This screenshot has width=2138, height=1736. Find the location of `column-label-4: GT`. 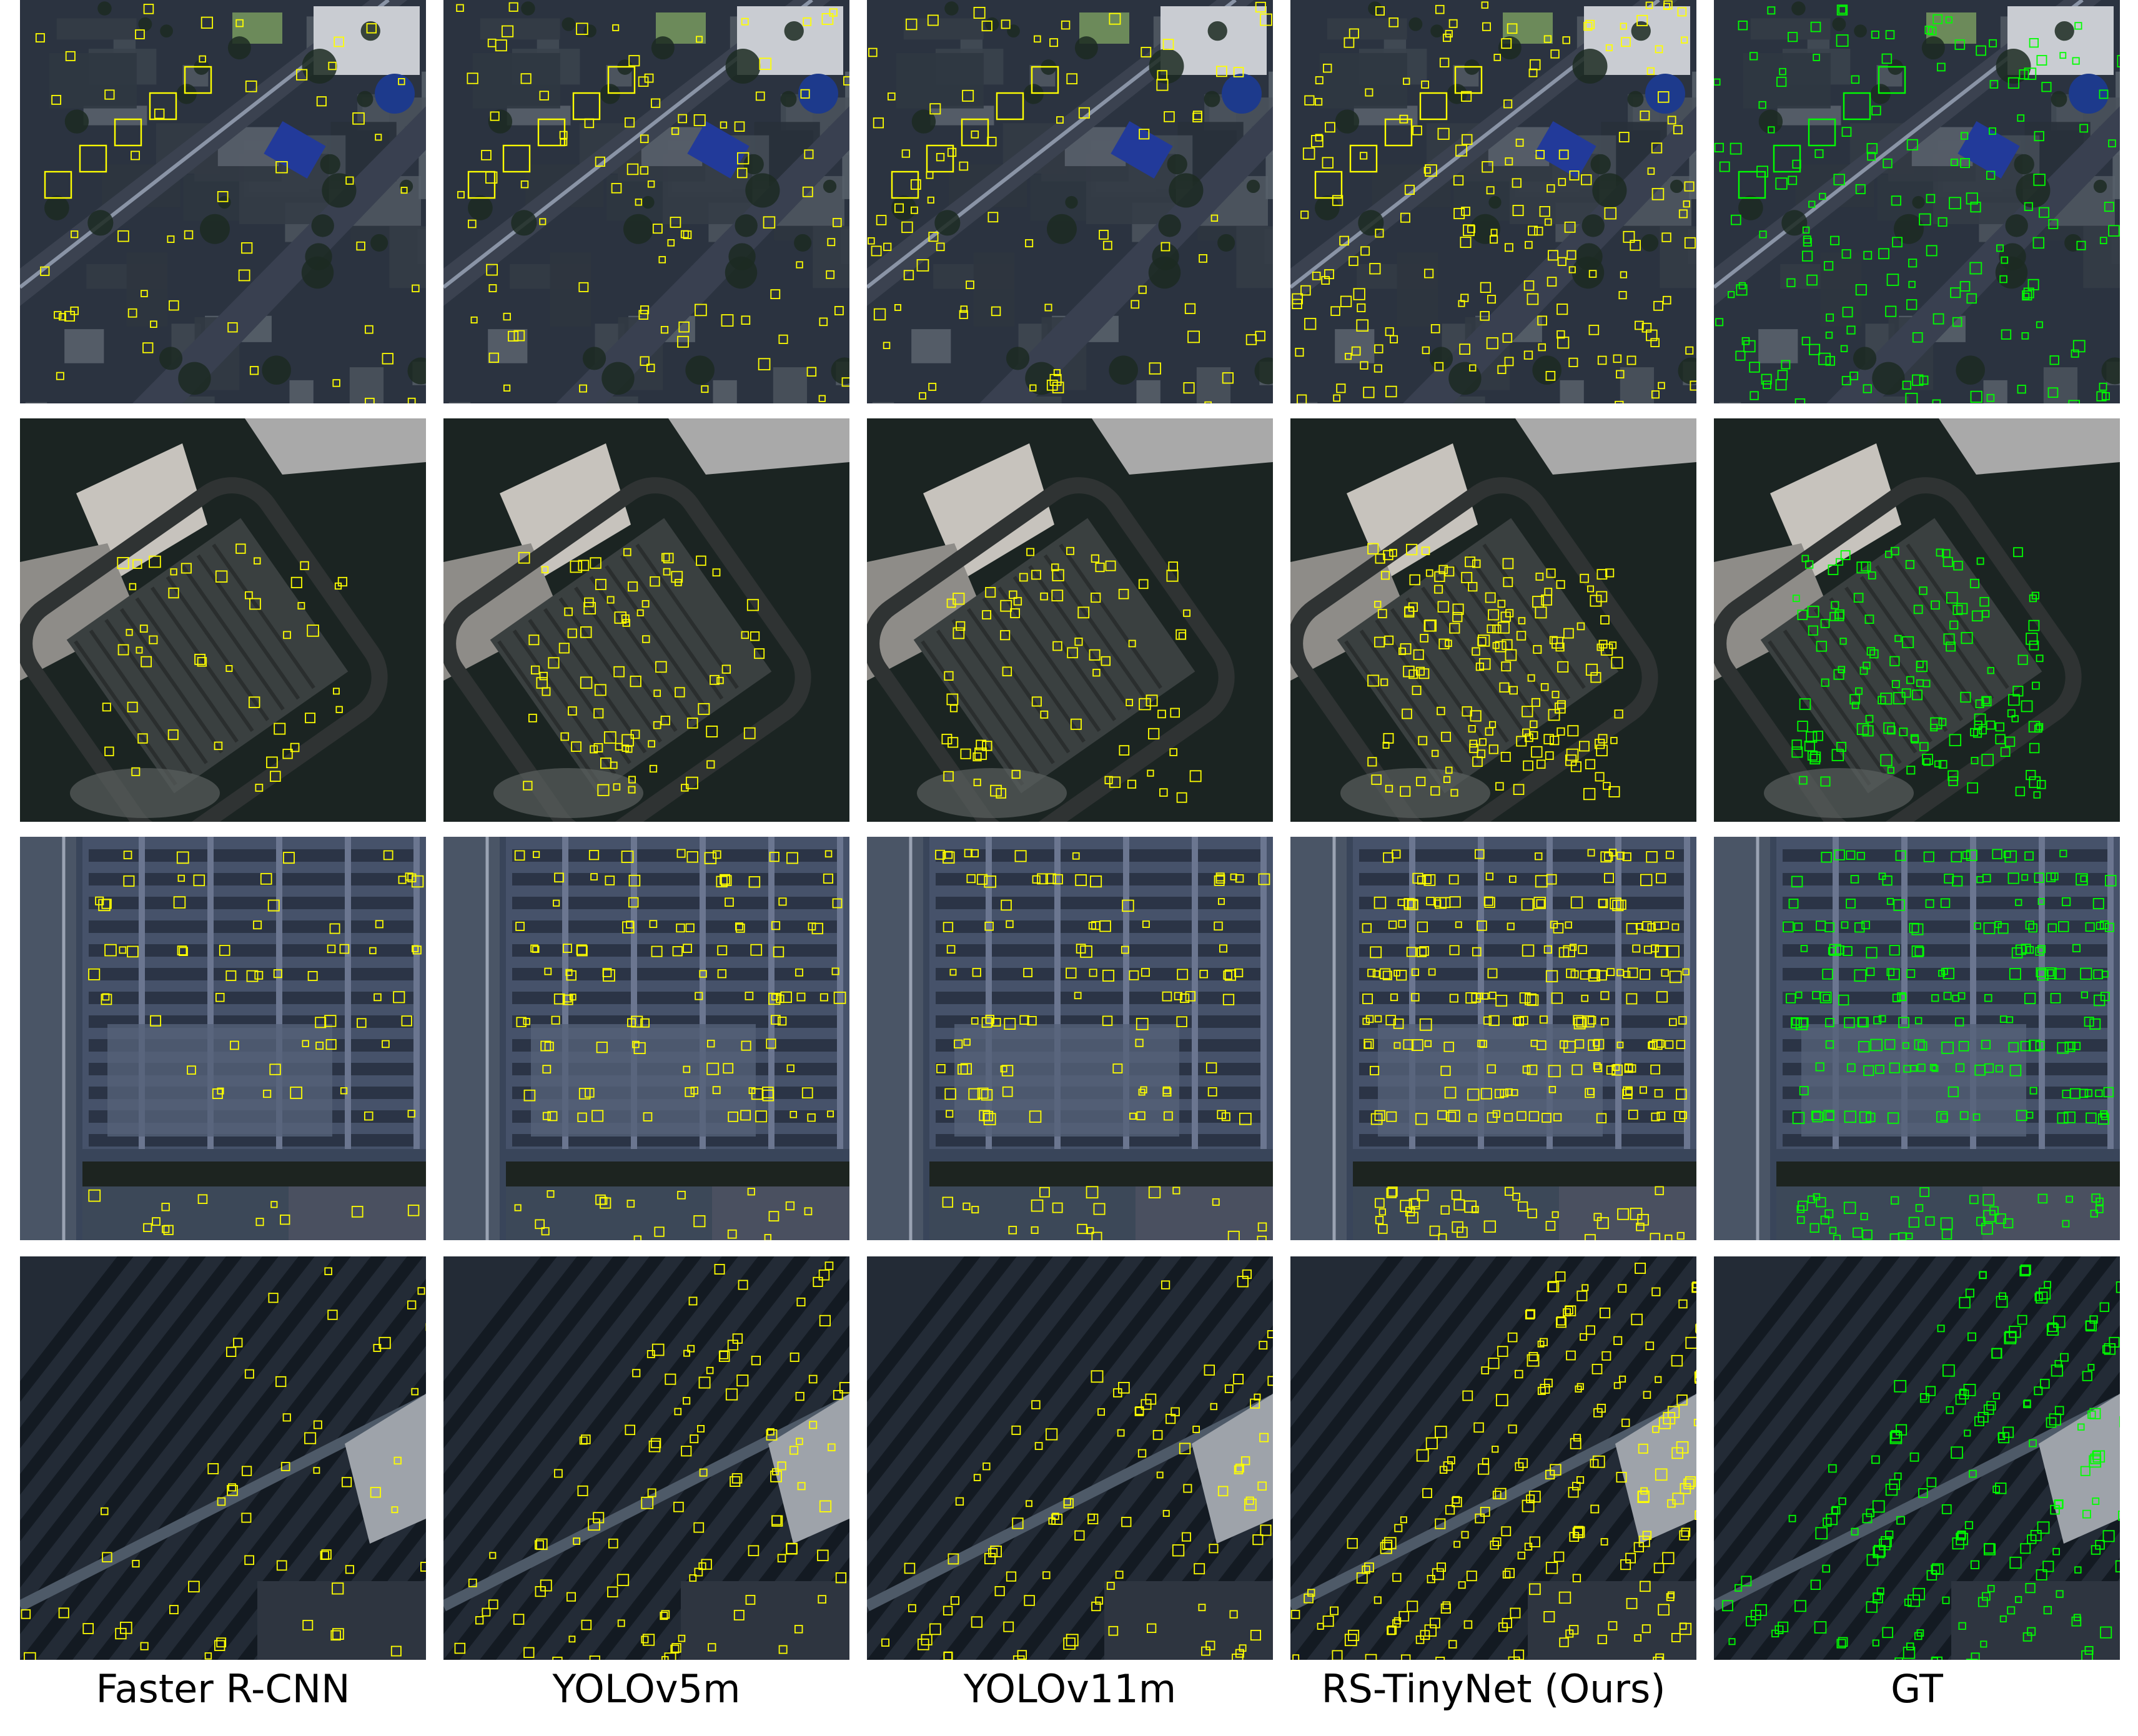

column-label-4: GT is located at coordinates (1917, 1689).